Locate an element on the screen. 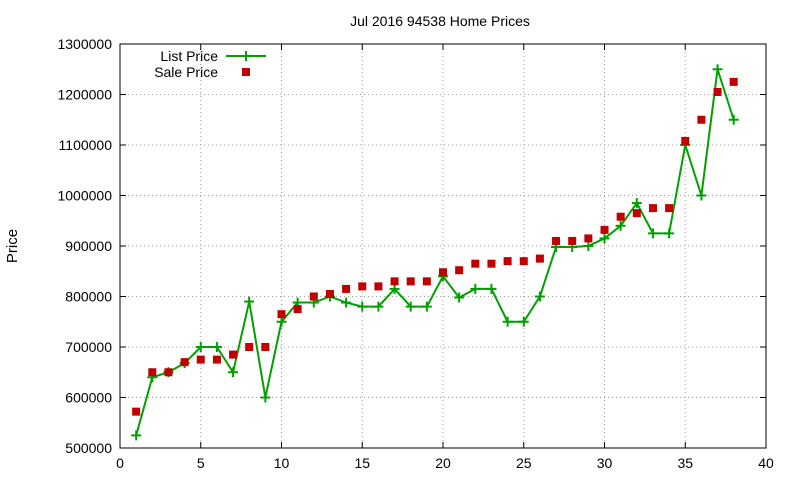  x-tick-label: 35 is located at coordinates (685, 463).